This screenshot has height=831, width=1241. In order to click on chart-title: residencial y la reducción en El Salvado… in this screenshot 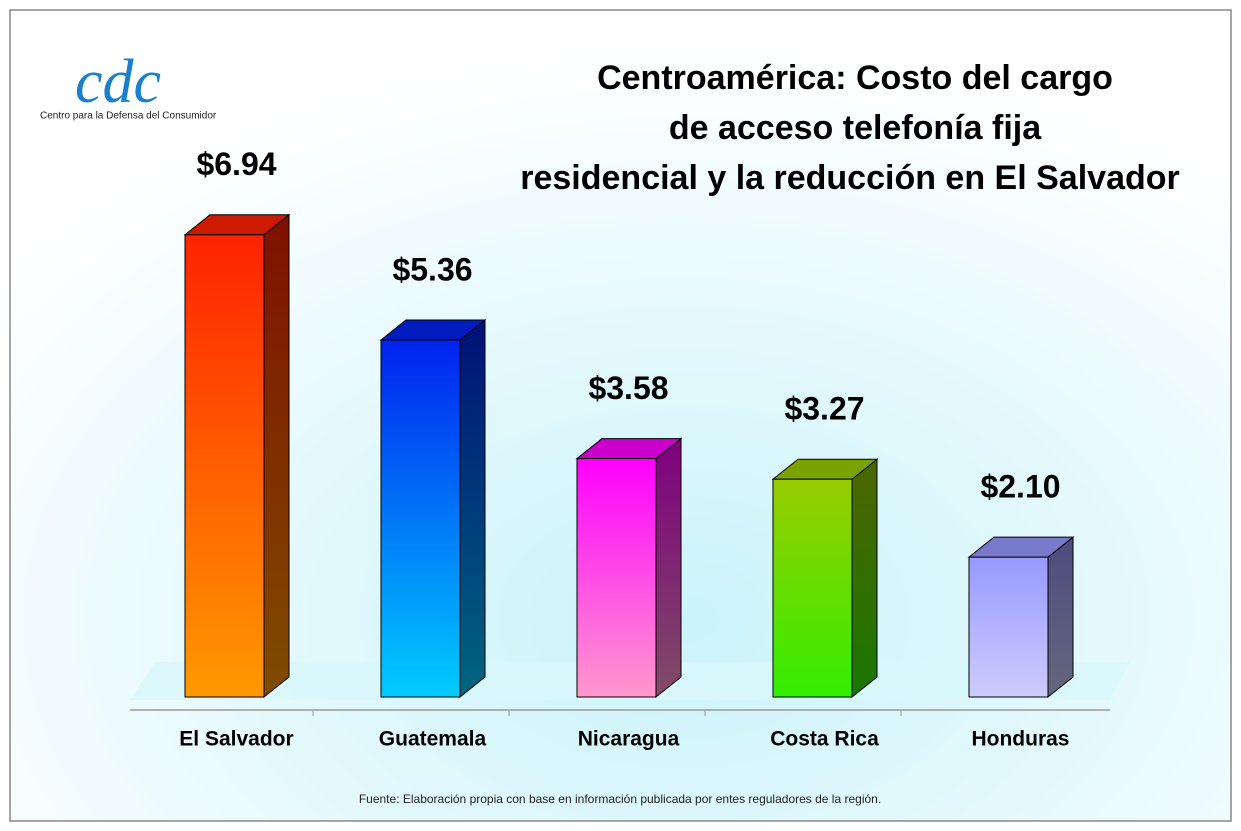, I will do `click(850, 178)`.